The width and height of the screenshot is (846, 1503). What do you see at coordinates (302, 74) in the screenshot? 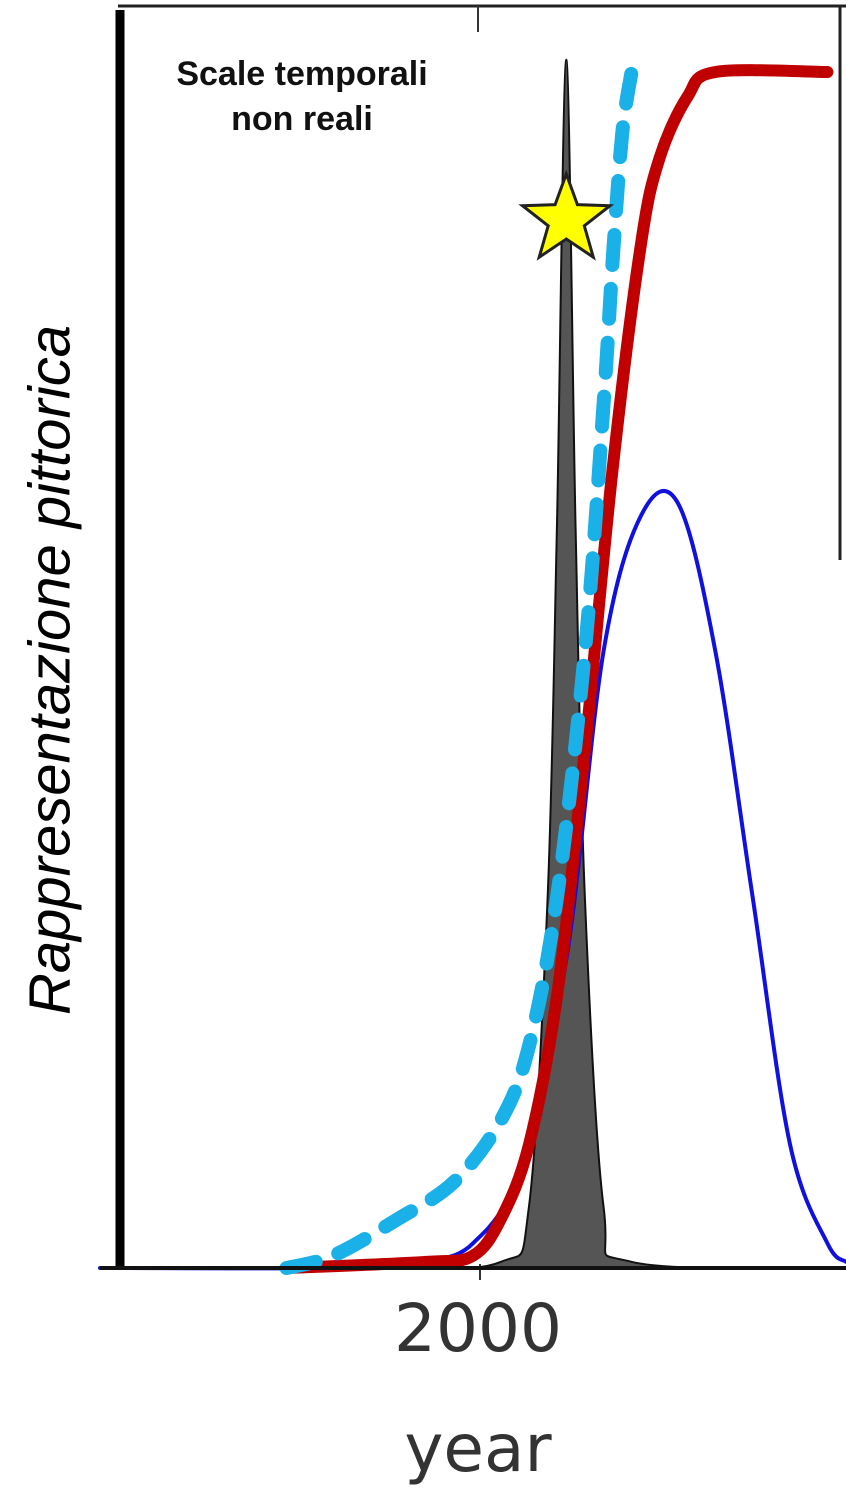
I see `annotation-line-1: Scale temporali` at bounding box center [302, 74].